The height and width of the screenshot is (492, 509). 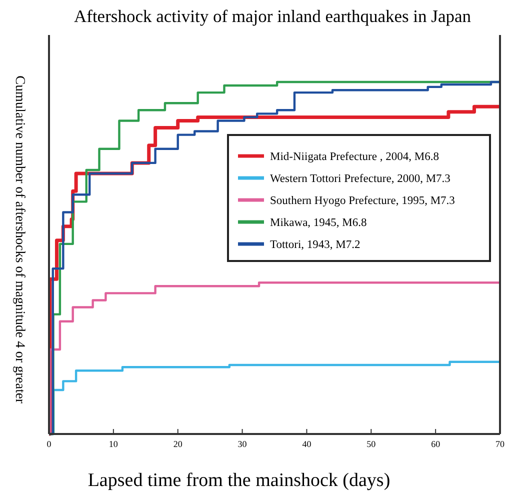 I want to click on legend-label: Western Tottori Prefecture, 2000, M7.3, so click(x=360, y=179).